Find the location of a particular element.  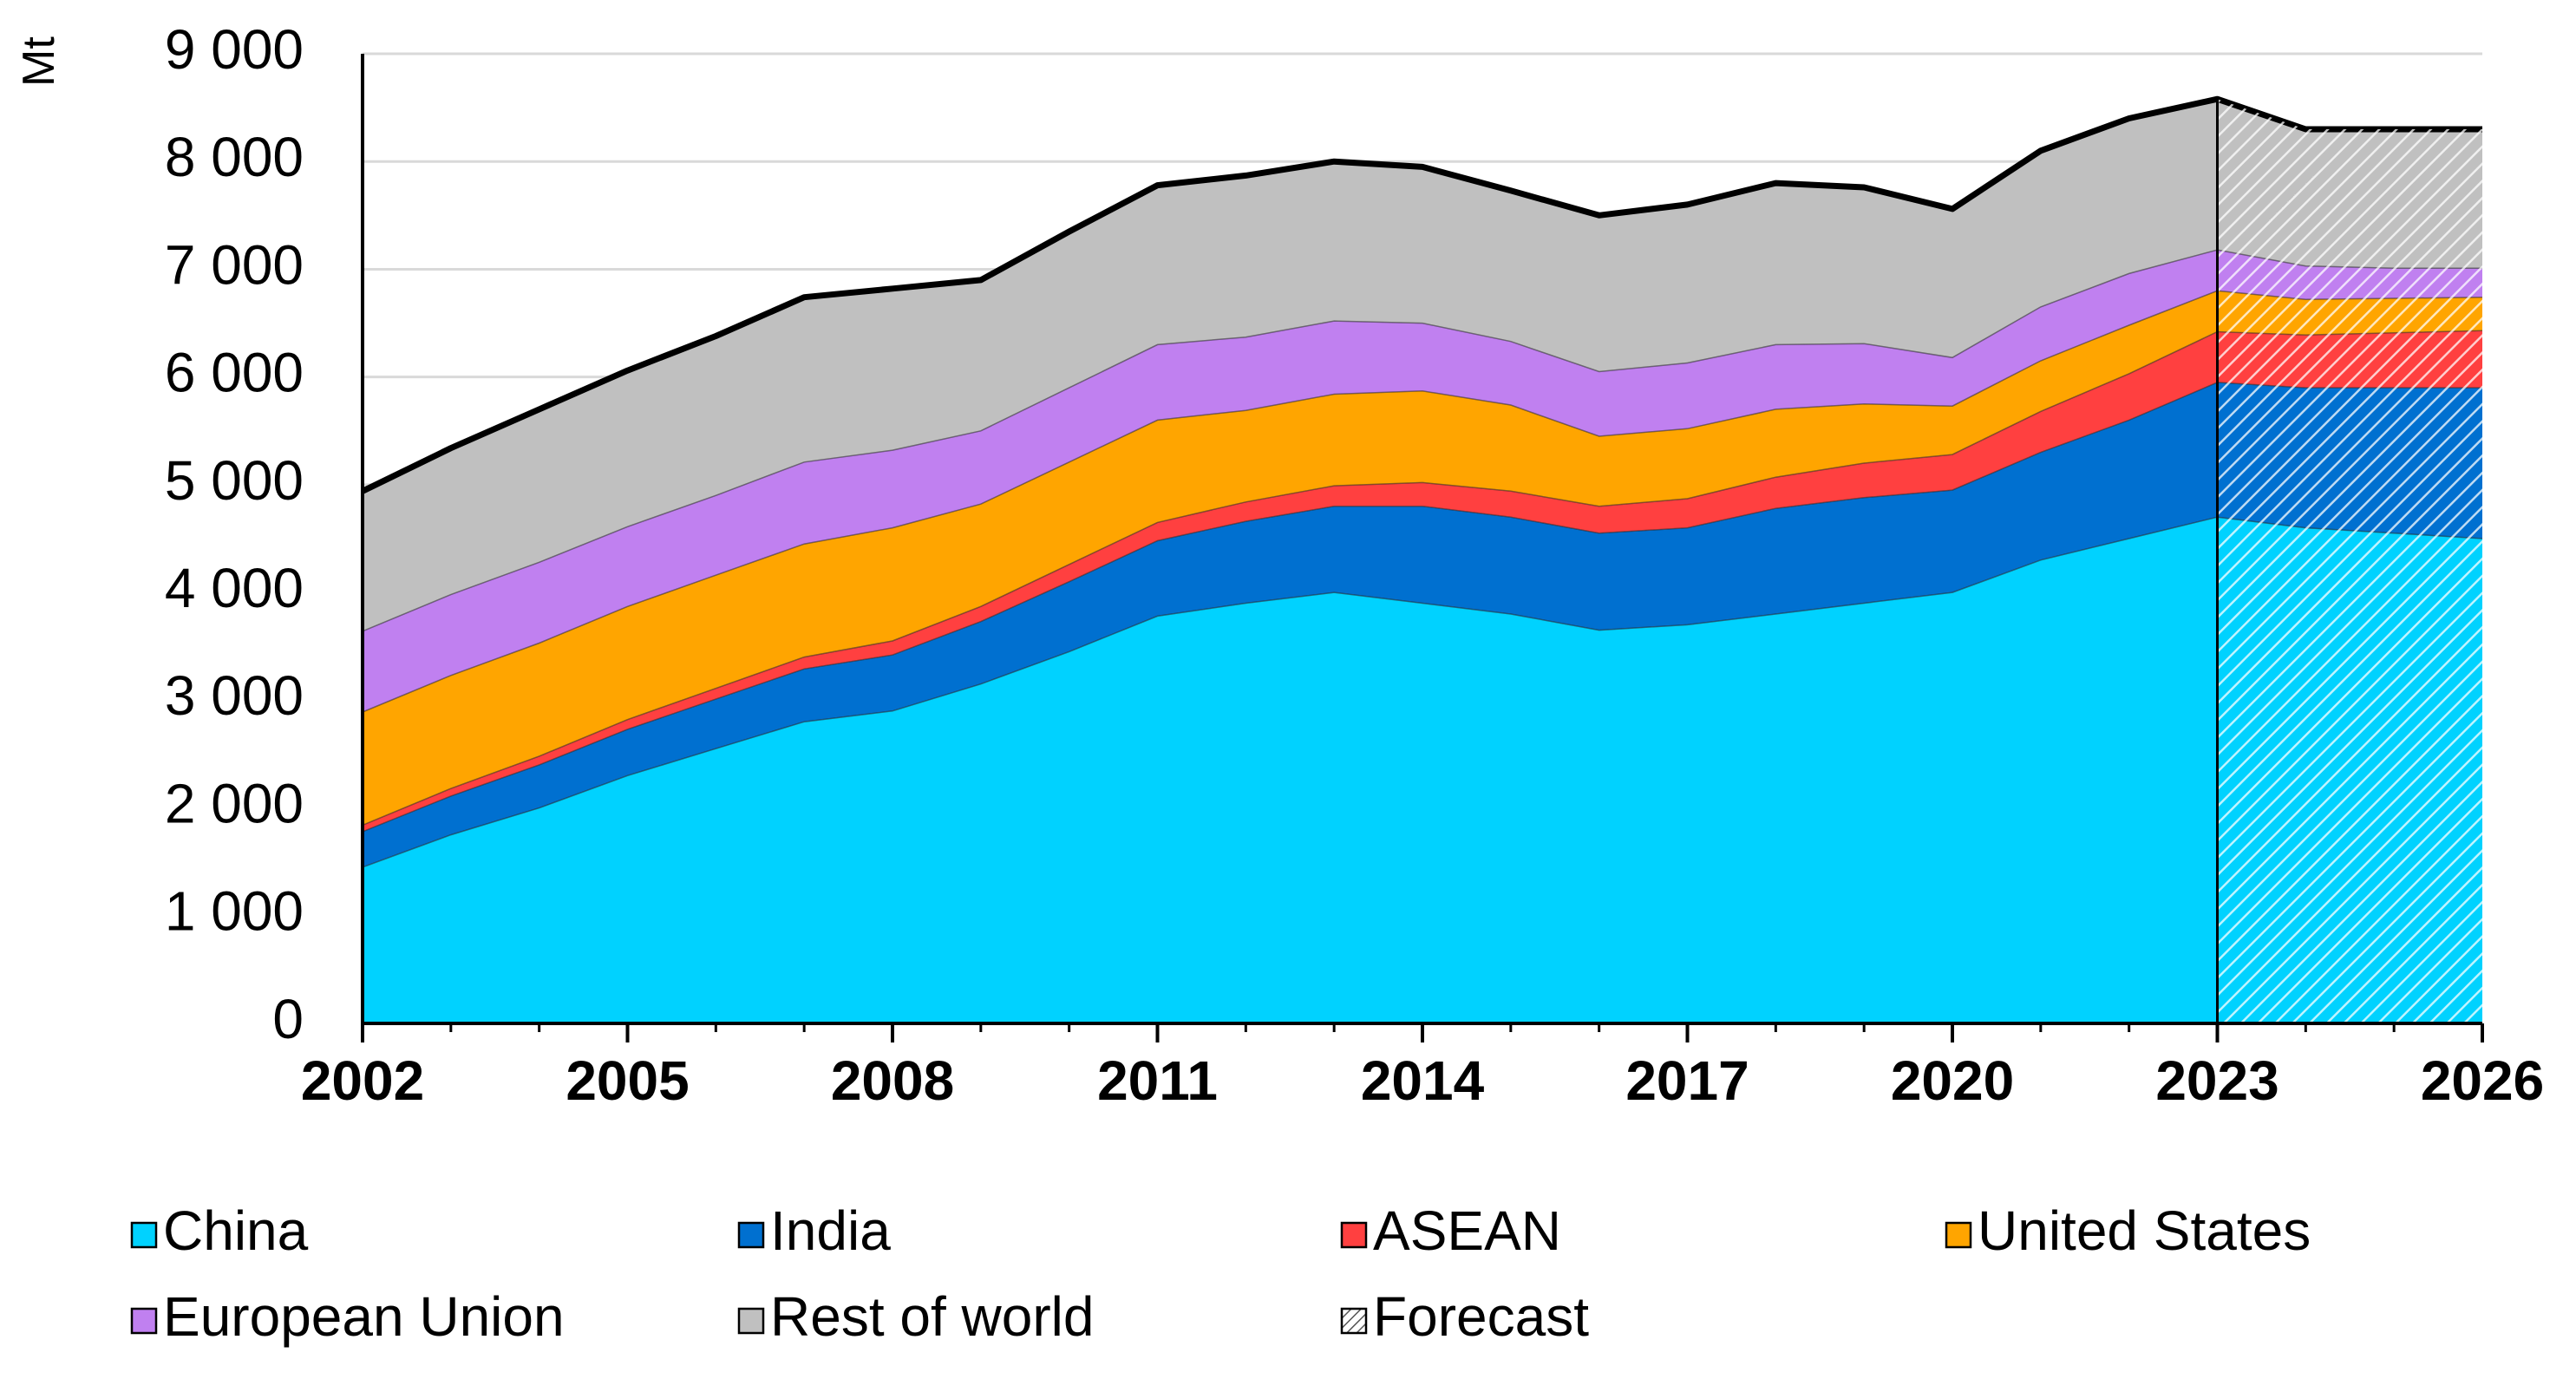

legend-label: Rest of world is located at coordinates (932, 1316).